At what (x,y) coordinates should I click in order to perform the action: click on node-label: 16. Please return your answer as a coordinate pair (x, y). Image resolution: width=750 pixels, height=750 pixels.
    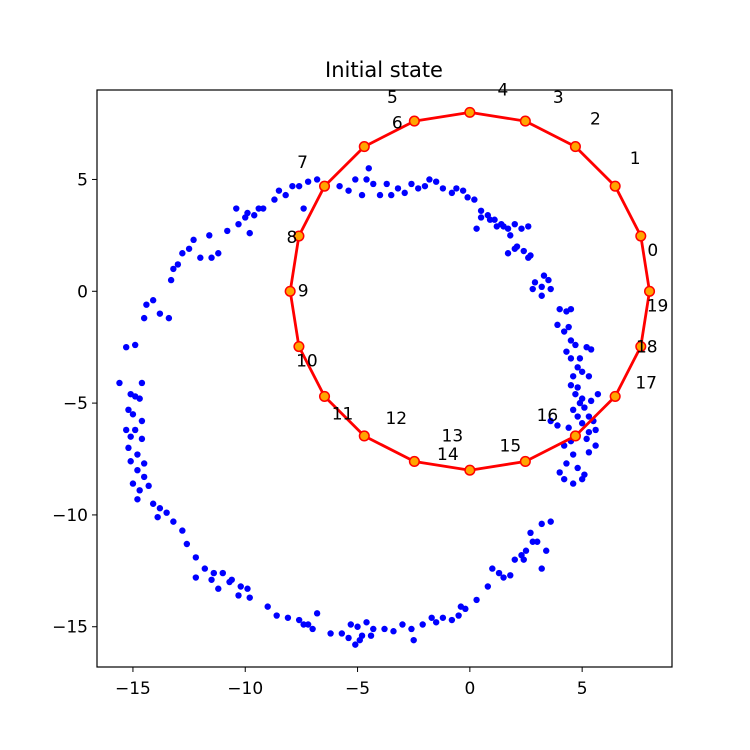
    Looking at the image, I should click on (548, 416).